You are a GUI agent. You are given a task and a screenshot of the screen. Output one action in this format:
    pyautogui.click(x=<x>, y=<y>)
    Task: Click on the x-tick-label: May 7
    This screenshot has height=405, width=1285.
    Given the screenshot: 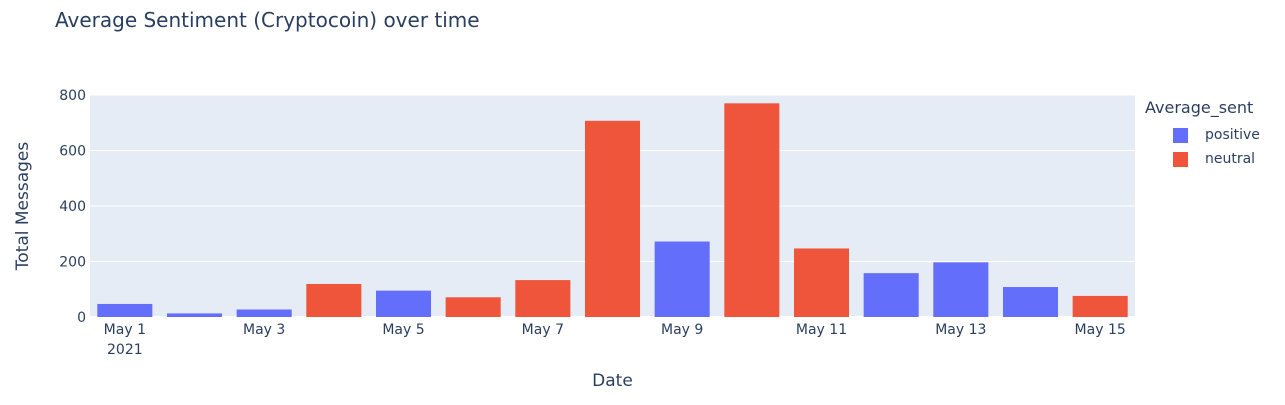 What is the action you would take?
    pyautogui.click(x=543, y=330)
    